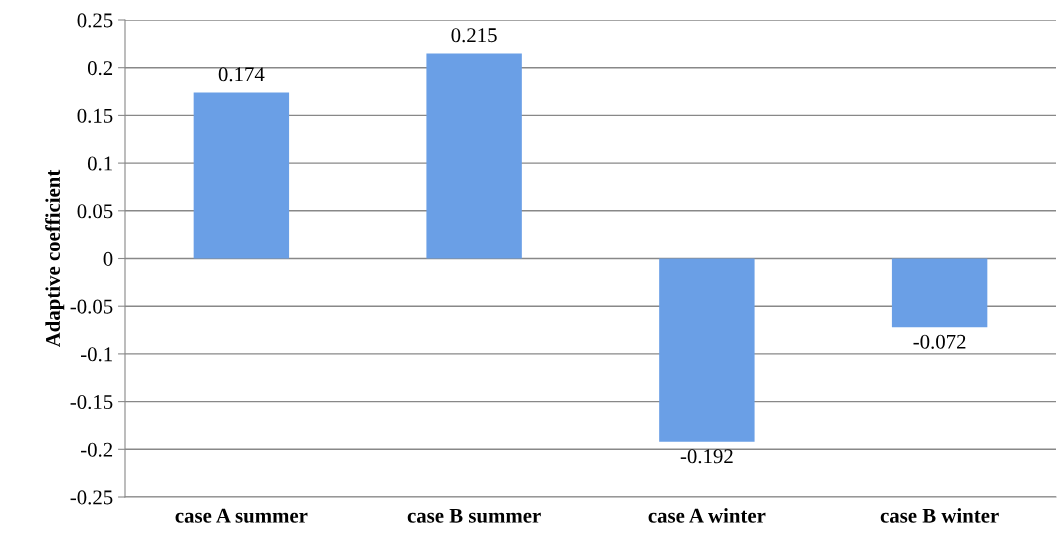  Describe the element at coordinates (939, 341) in the screenshot. I see `data-label: -0.072` at that location.